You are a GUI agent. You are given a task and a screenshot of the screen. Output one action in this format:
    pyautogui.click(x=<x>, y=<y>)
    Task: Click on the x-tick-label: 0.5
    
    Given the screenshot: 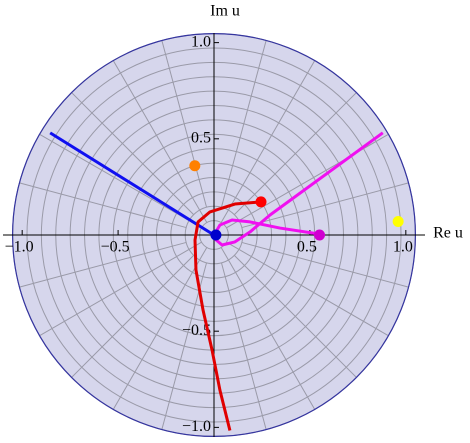 What is the action you would take?
    pyautogui.click(x=307, y=247)
    